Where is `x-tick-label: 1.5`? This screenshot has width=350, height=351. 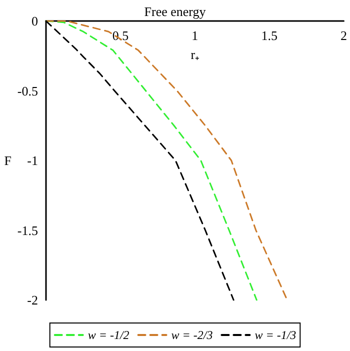 x-tick-label: 1.5 is located at coordinates (269, 35).